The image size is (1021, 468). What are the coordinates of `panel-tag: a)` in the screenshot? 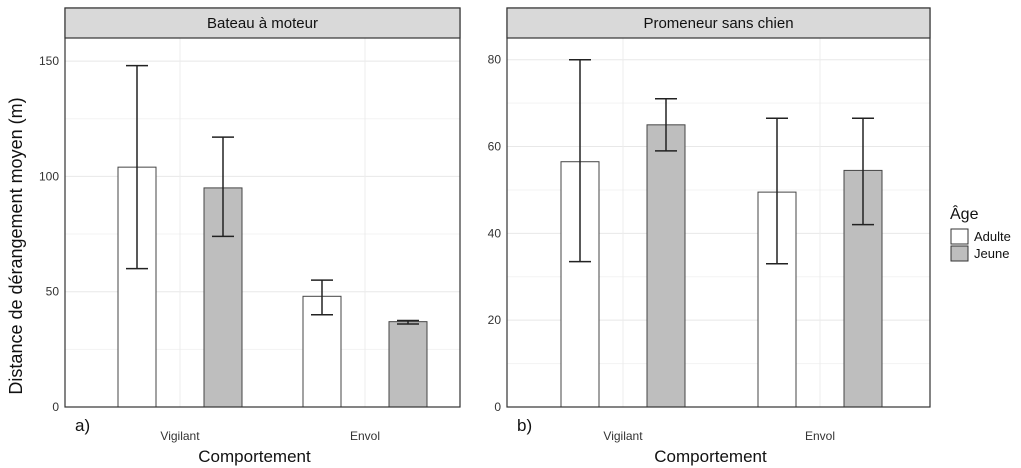 It's located at (82, 425).